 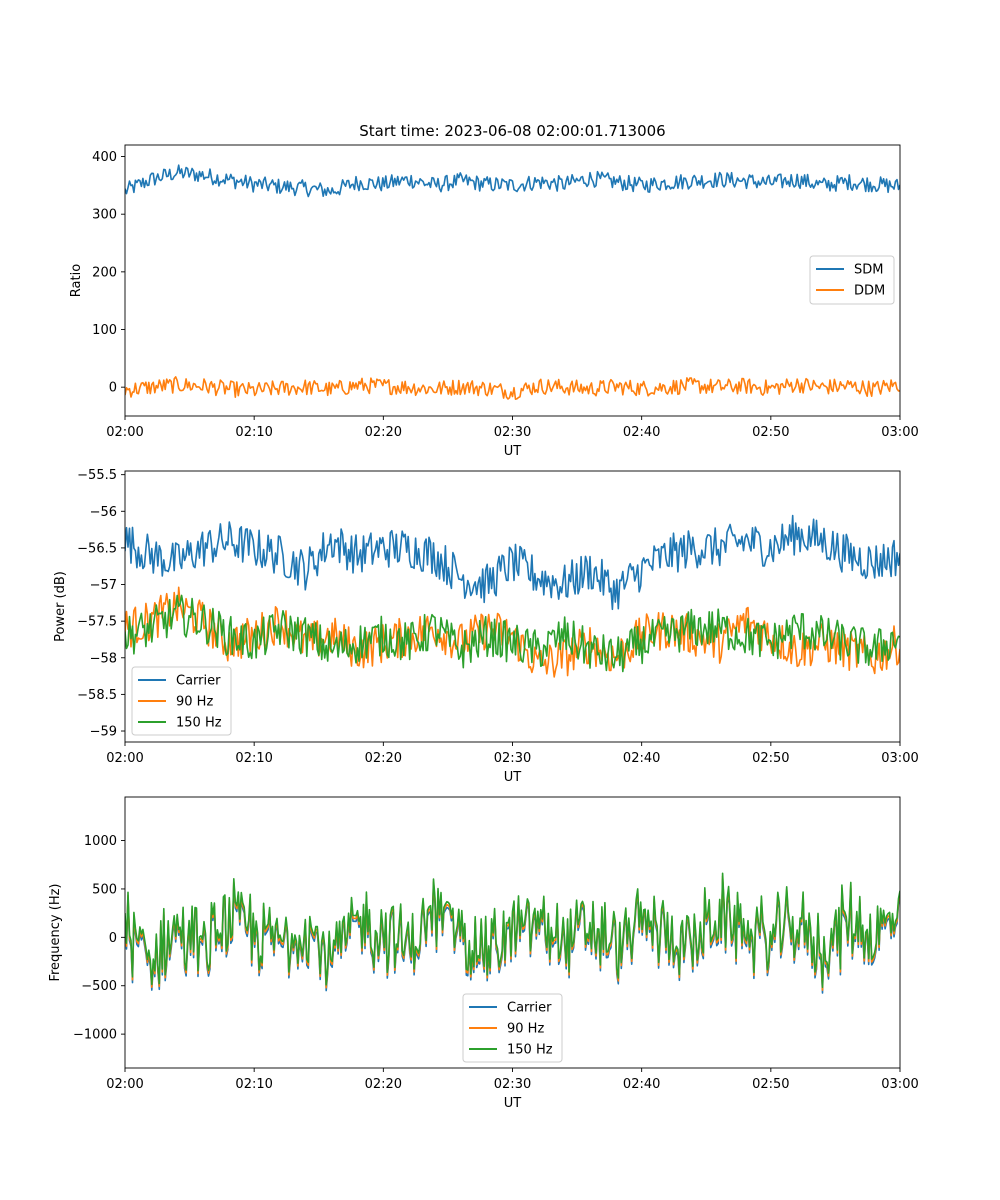 I want to click on y-axis-label: Power (dB), so click(x=60, y=606).